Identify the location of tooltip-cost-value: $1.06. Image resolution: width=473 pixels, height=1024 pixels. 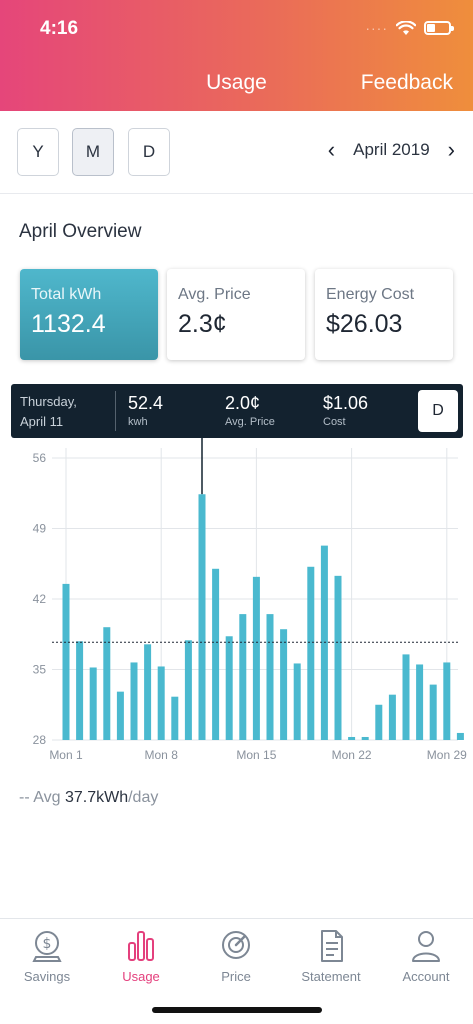
(346, 403).